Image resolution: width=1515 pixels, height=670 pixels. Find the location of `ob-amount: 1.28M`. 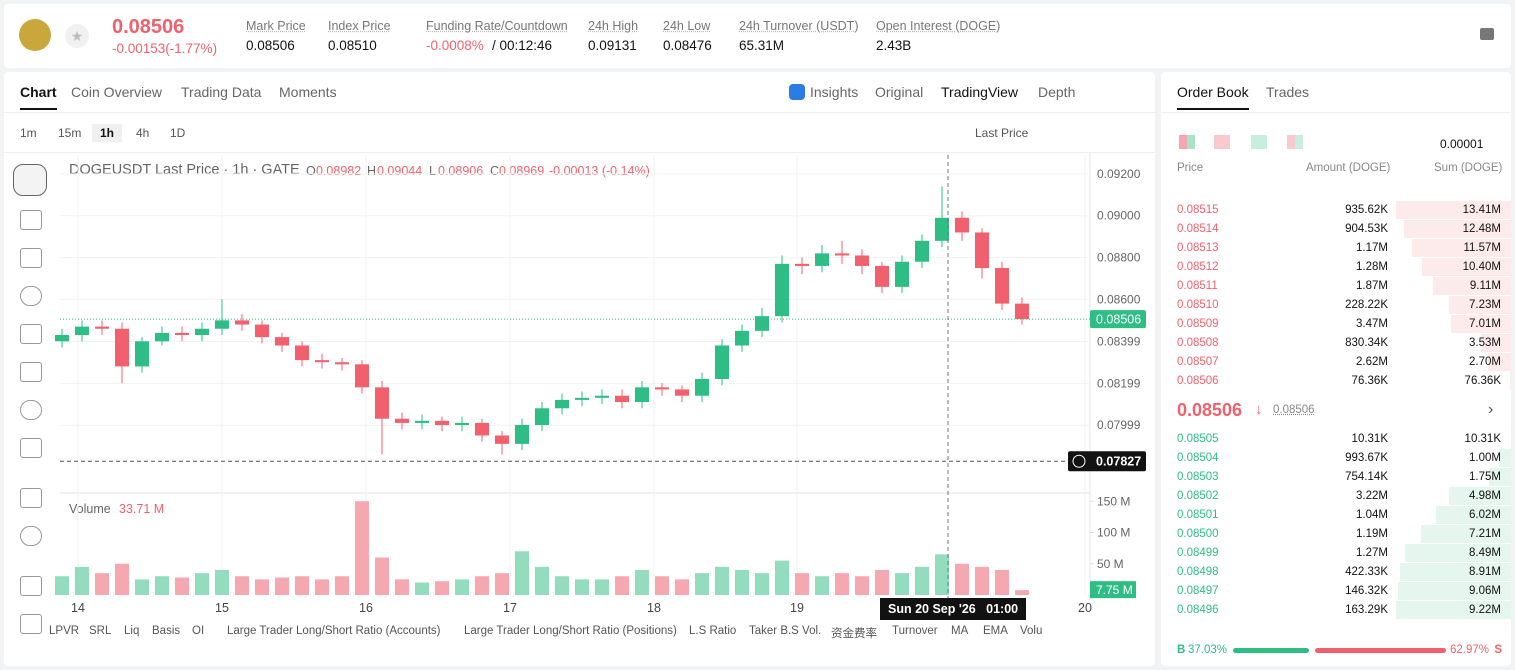

ob-amount: 1.28M is located at coordinates (1372, 267).